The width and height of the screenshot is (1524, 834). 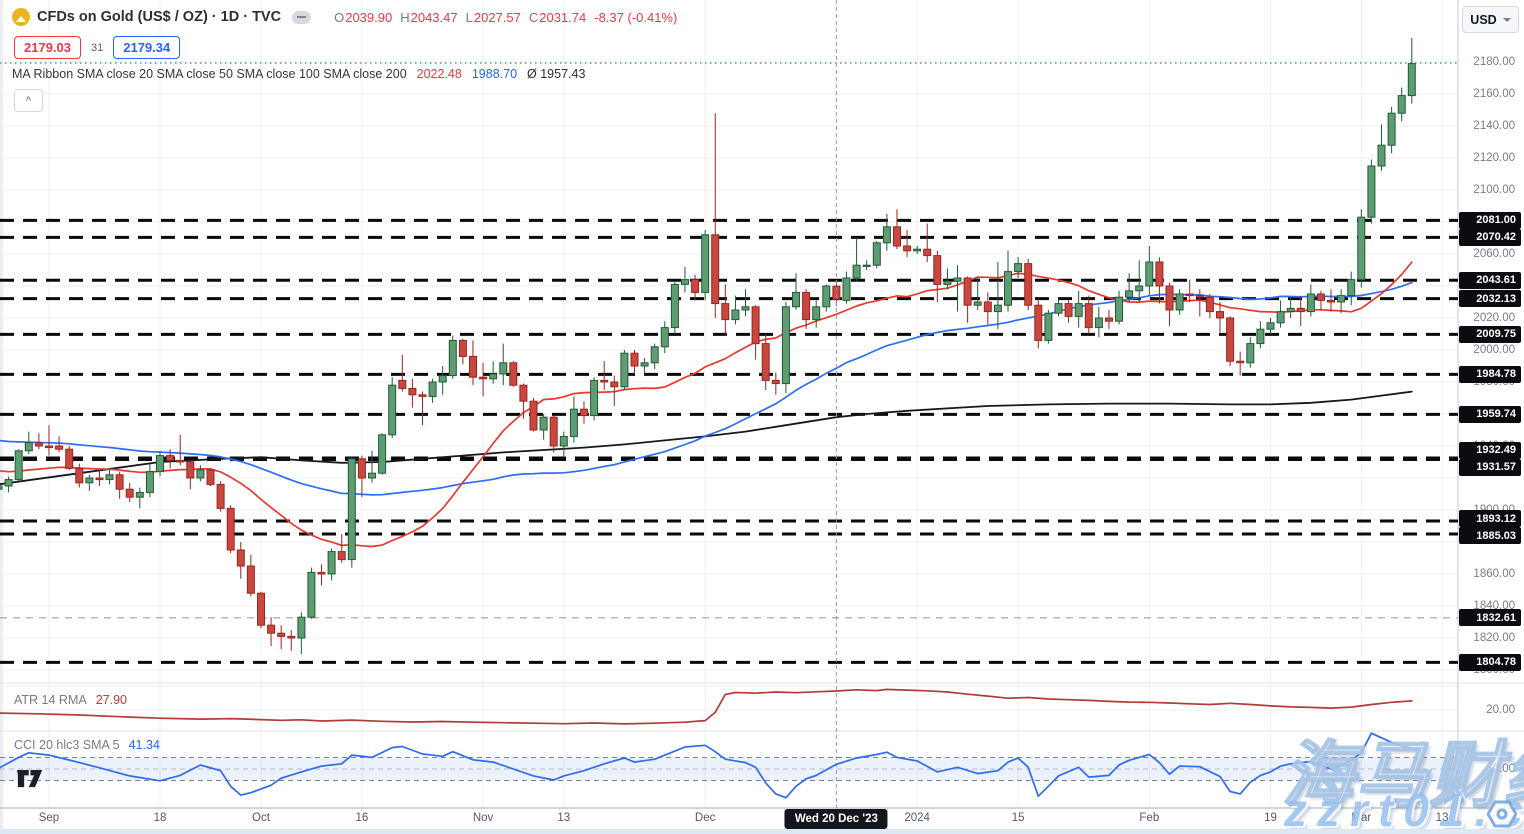 I want to click on collapse-legend-button: ^, so click(x=28, y=100).